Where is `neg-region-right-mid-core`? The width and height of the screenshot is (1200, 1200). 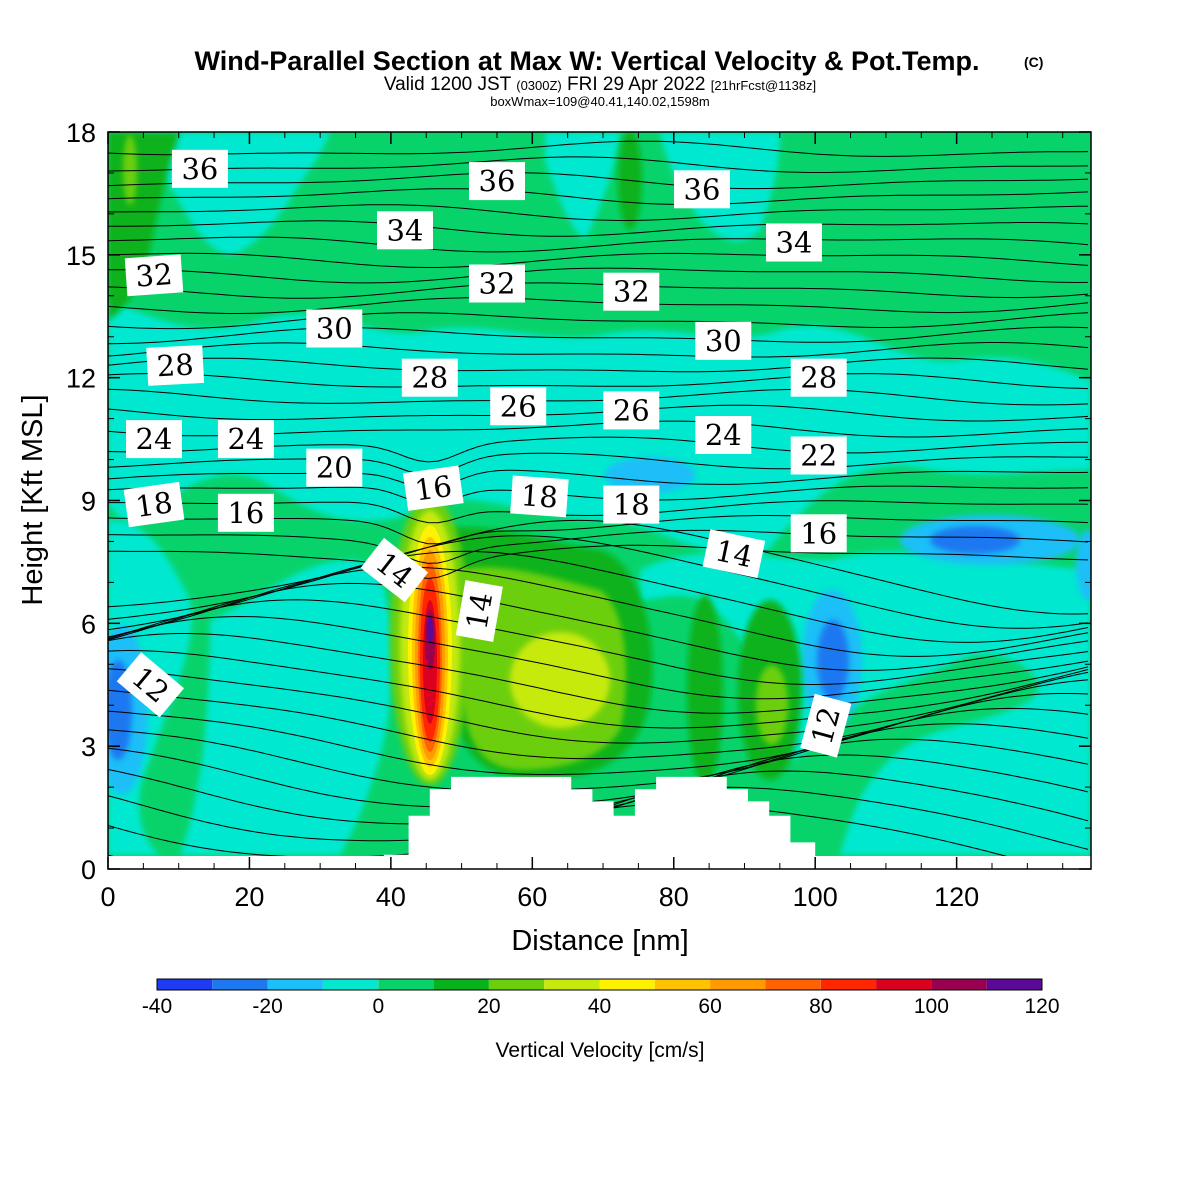
neg-region-right-mid-core is located at coordinates (975, 540).